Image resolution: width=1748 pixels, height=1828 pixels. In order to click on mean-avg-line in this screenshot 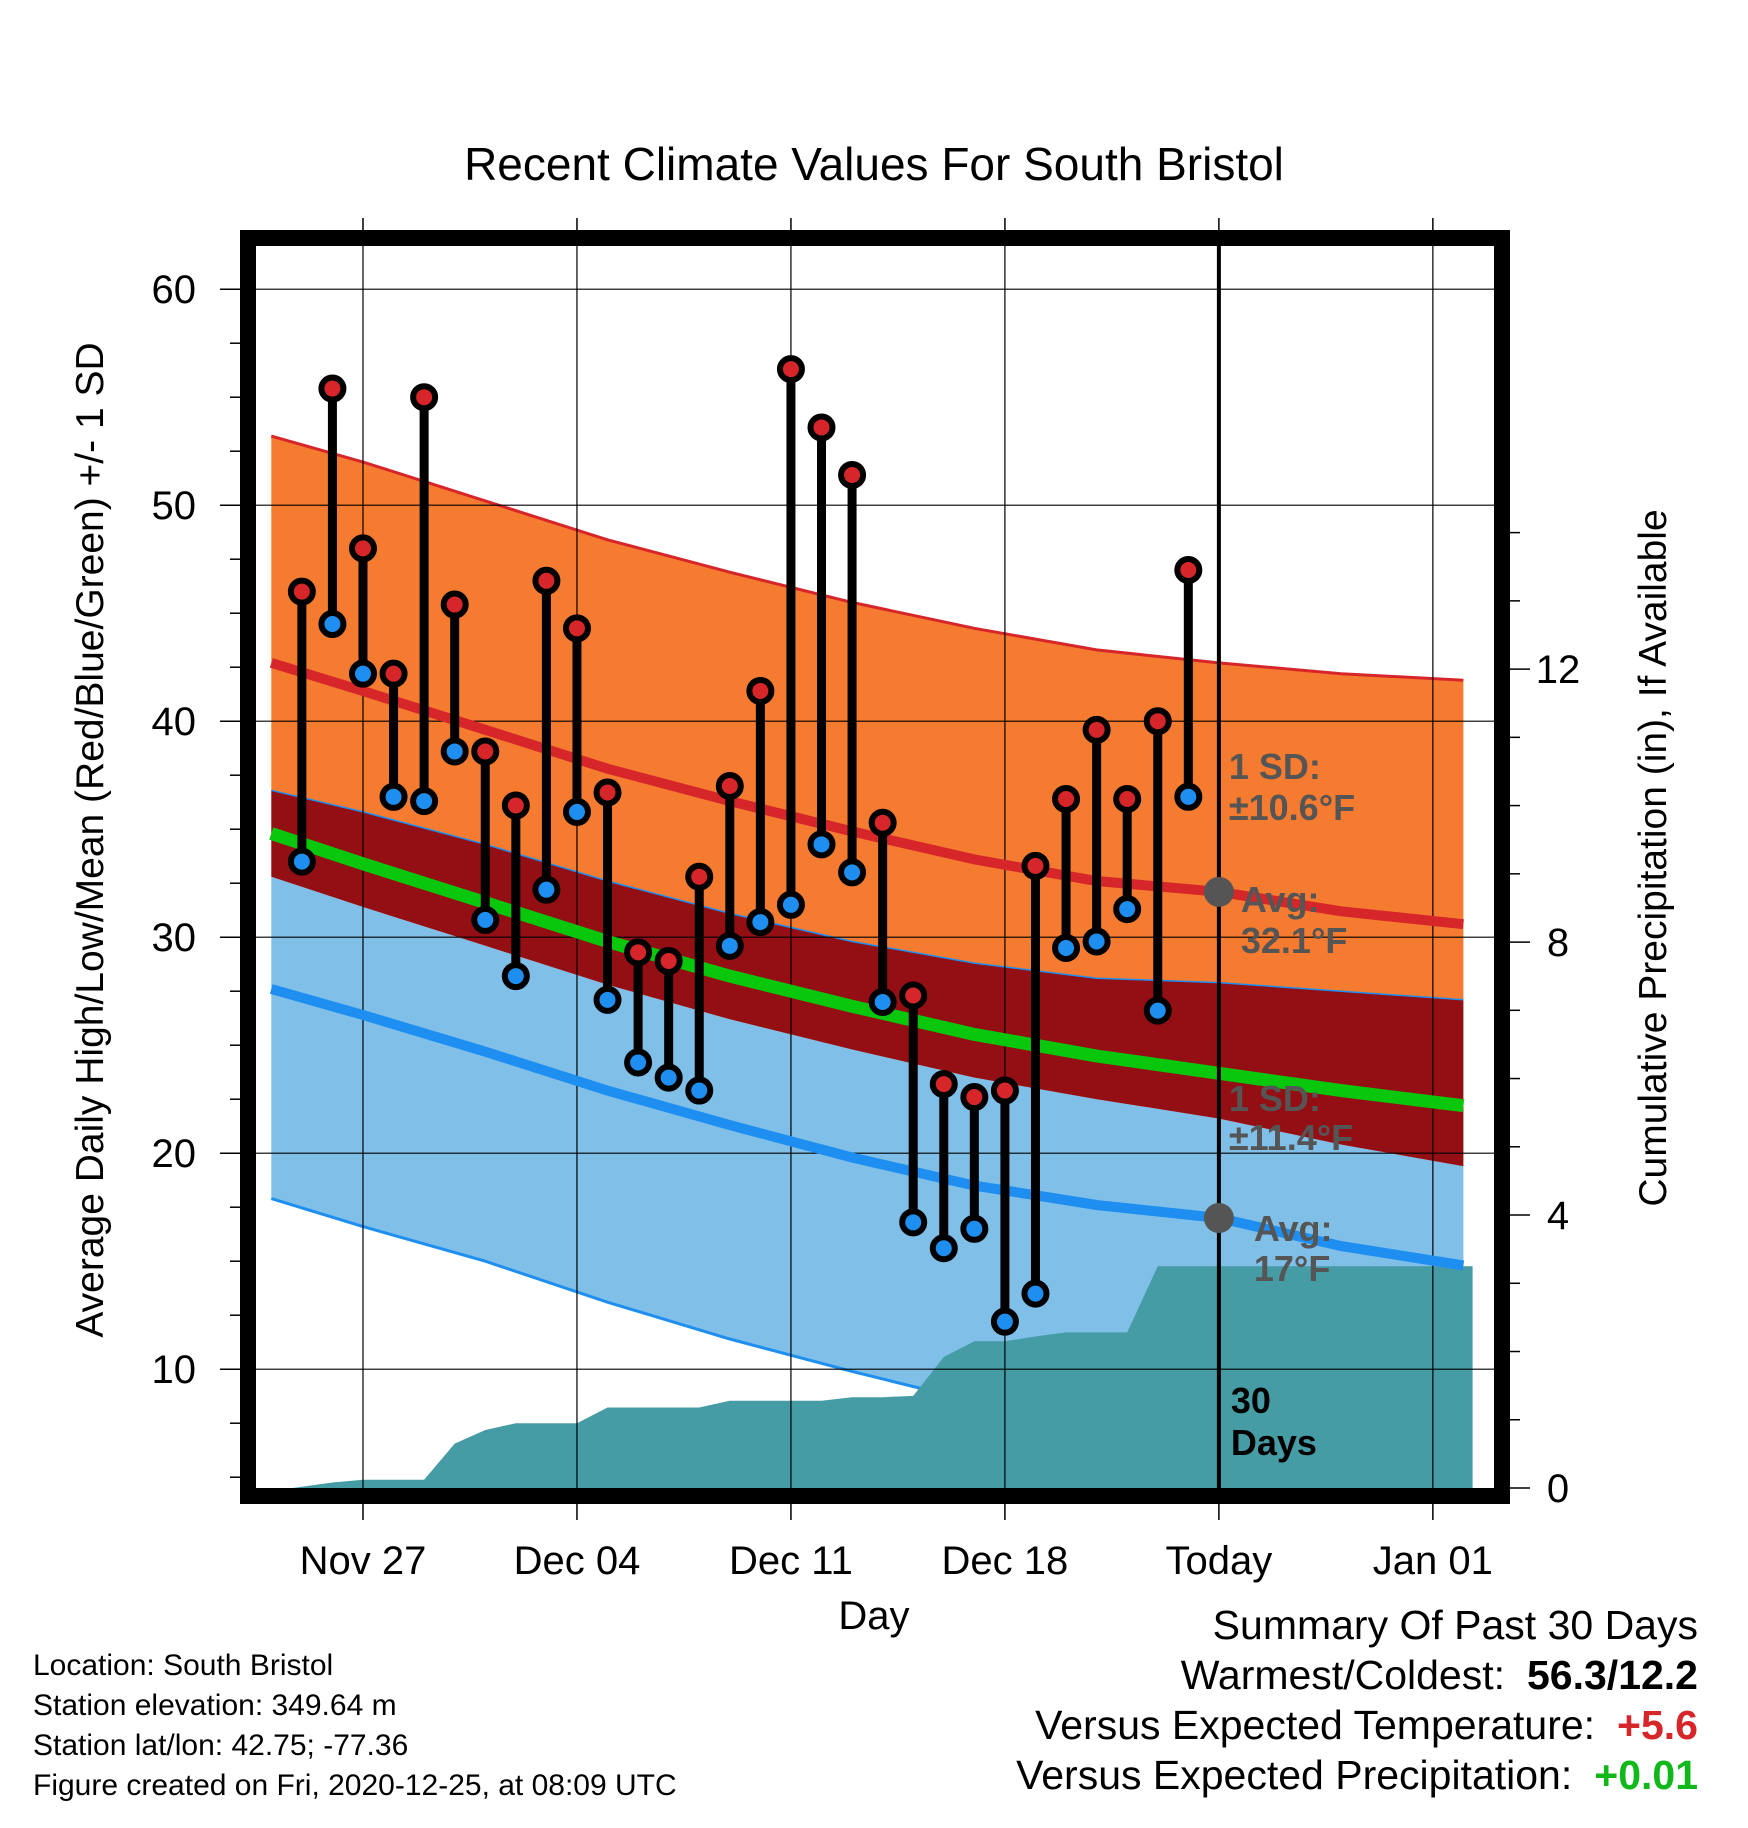, I will do `click(867, 970)`.